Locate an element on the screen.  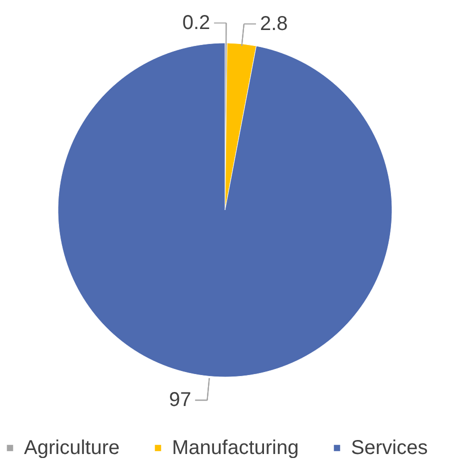
data-label: 97 is located at coordinates (180, 400).